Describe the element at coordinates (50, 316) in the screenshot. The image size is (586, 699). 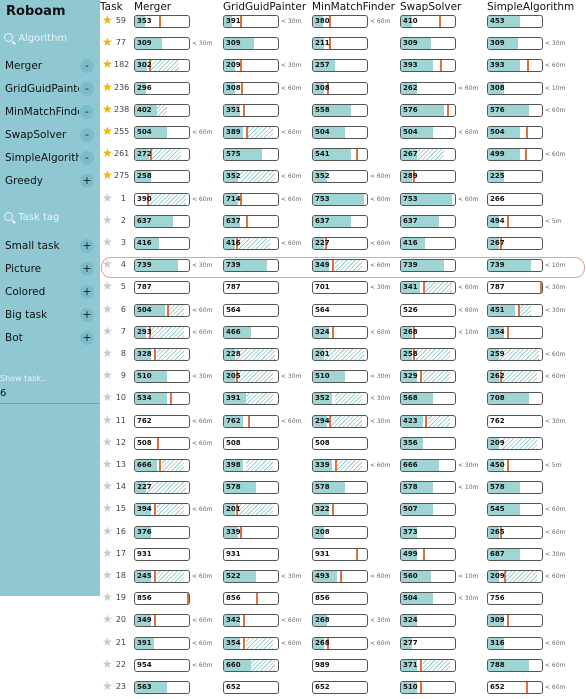
I see `sidebar-item-big-task: Big task +` at that location.